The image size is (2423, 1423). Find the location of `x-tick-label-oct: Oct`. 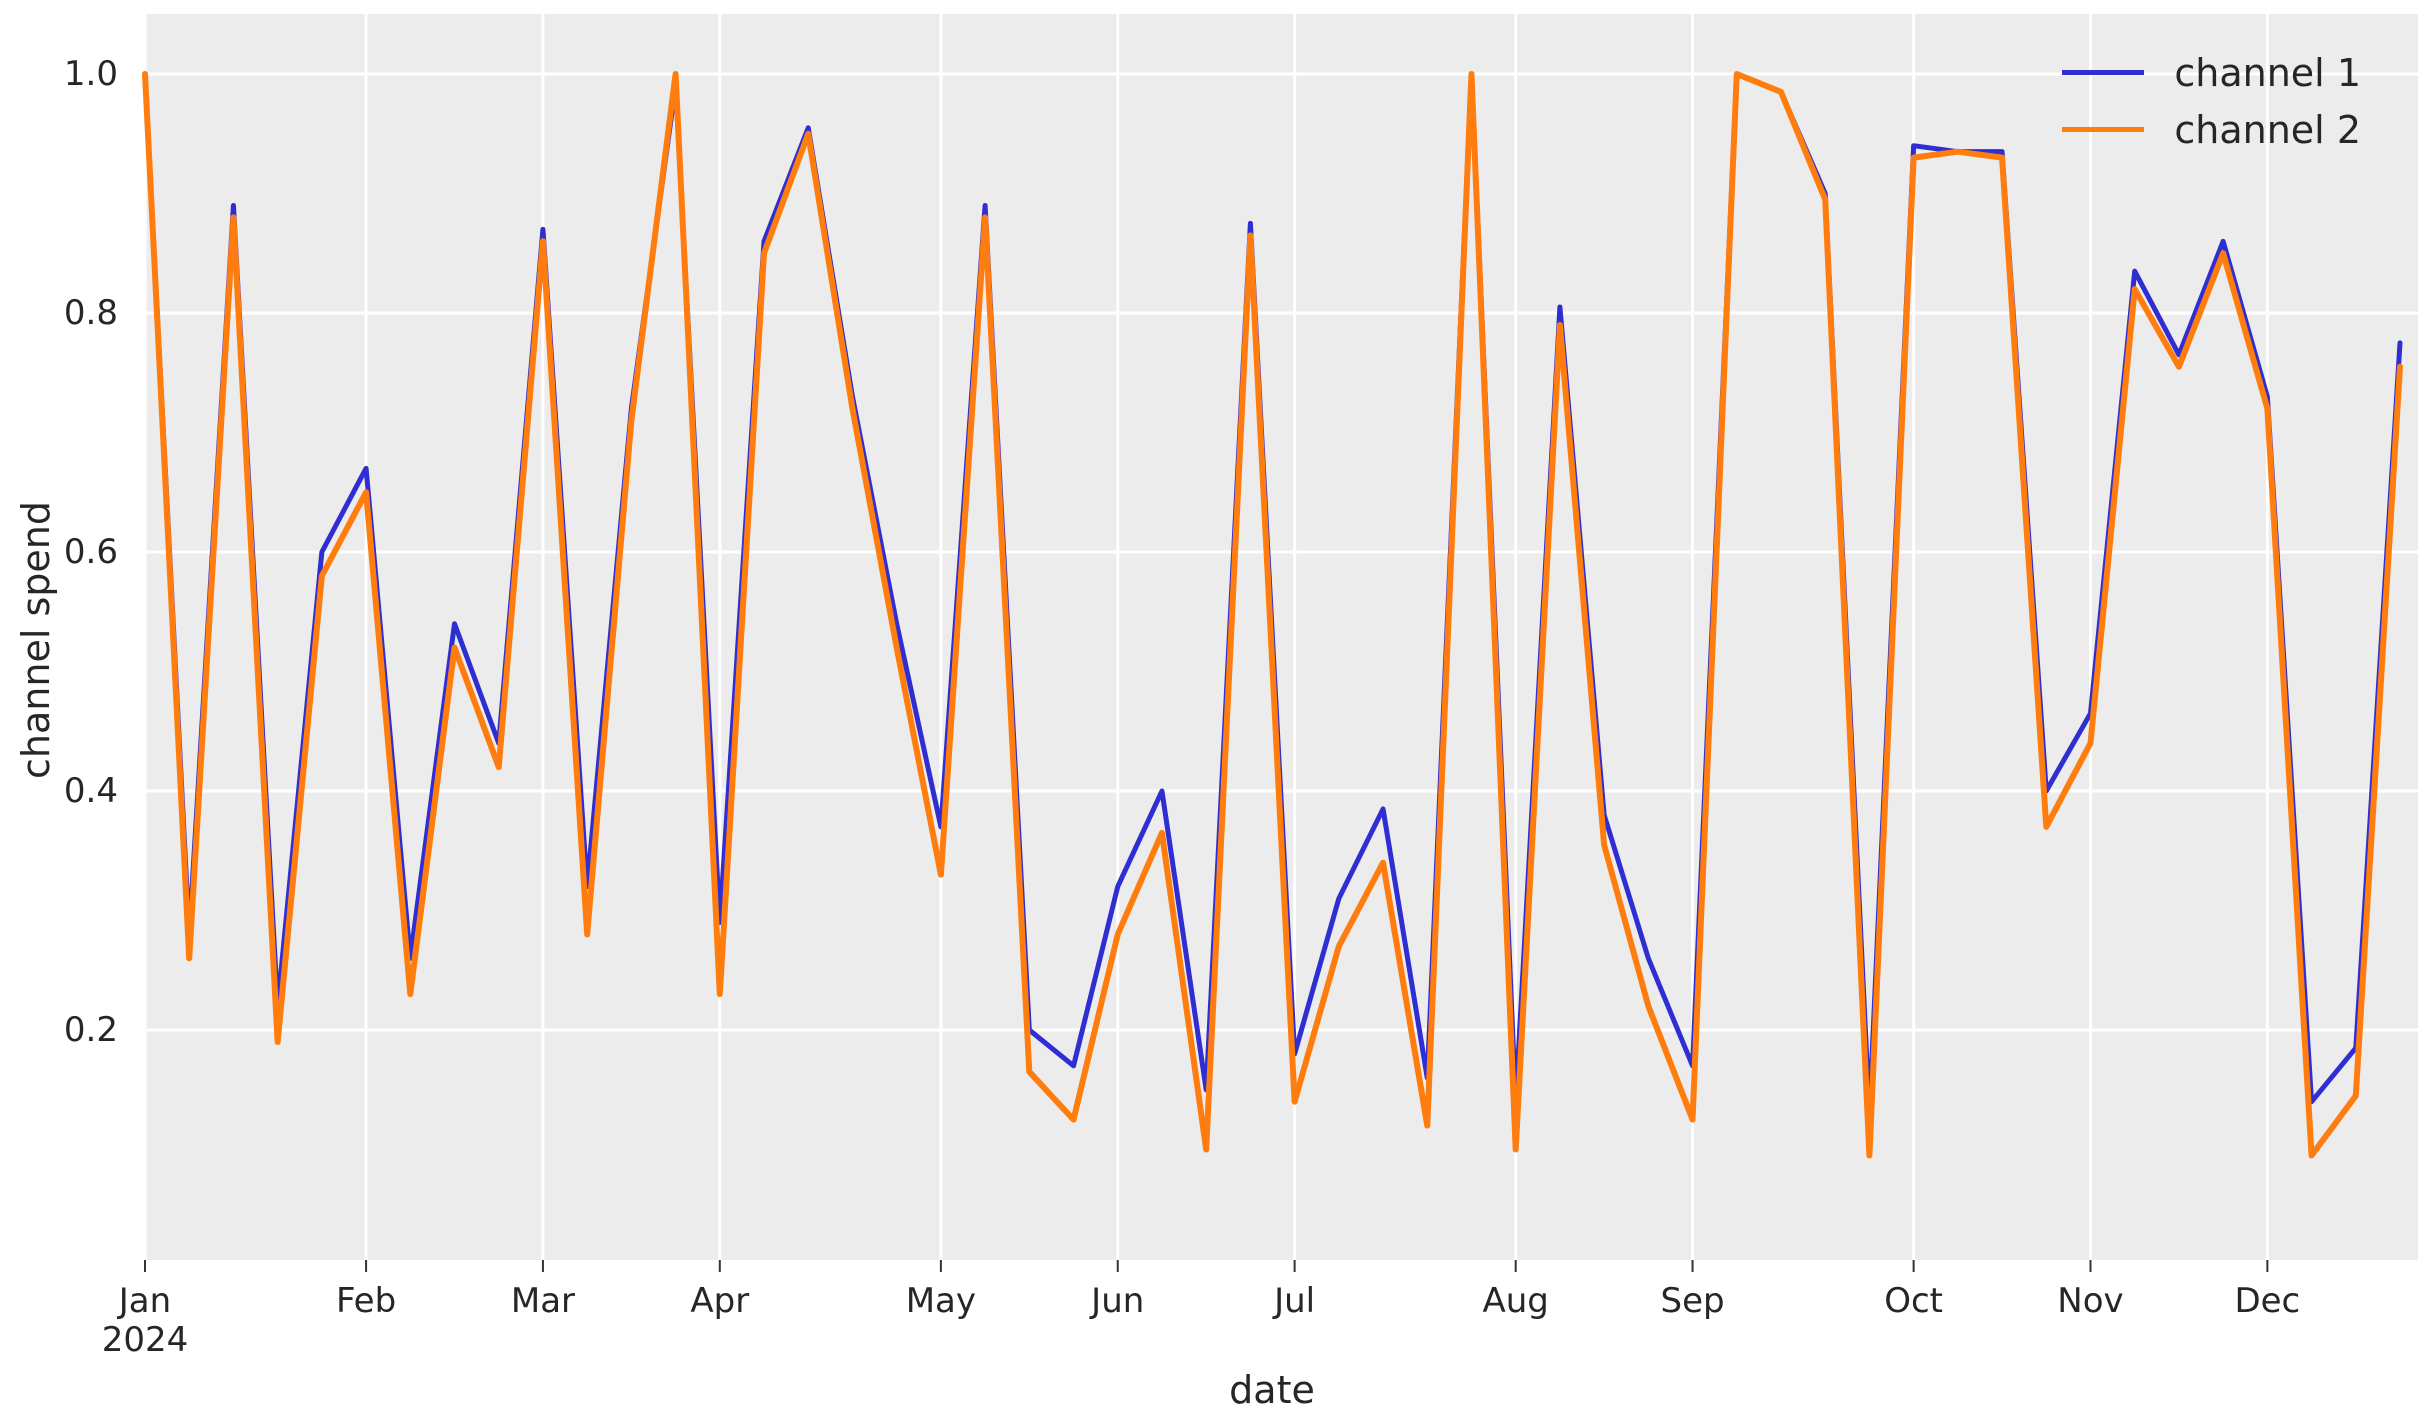

x-tick-label-oct: Oct is located at coordinates (1914, 1301).